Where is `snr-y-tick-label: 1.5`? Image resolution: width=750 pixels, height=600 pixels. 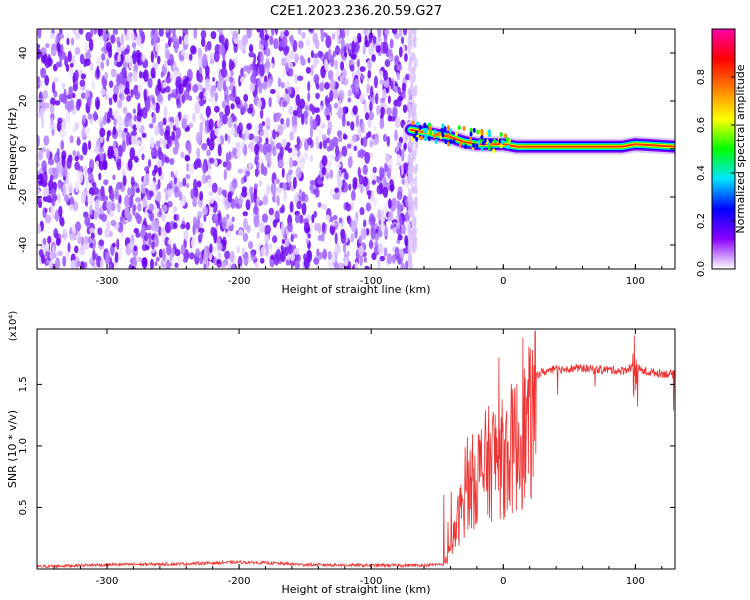 snr-y-tick-label: 1.5 is located at coordinates (23, 384).